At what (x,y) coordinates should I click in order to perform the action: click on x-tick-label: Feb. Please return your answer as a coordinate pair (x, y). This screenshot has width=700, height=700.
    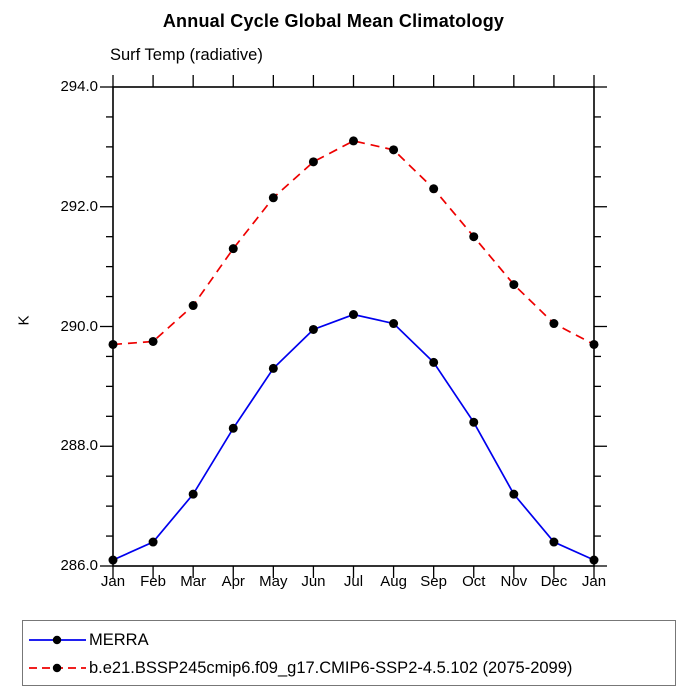
    Looking at the image, I should click on (153, 581).